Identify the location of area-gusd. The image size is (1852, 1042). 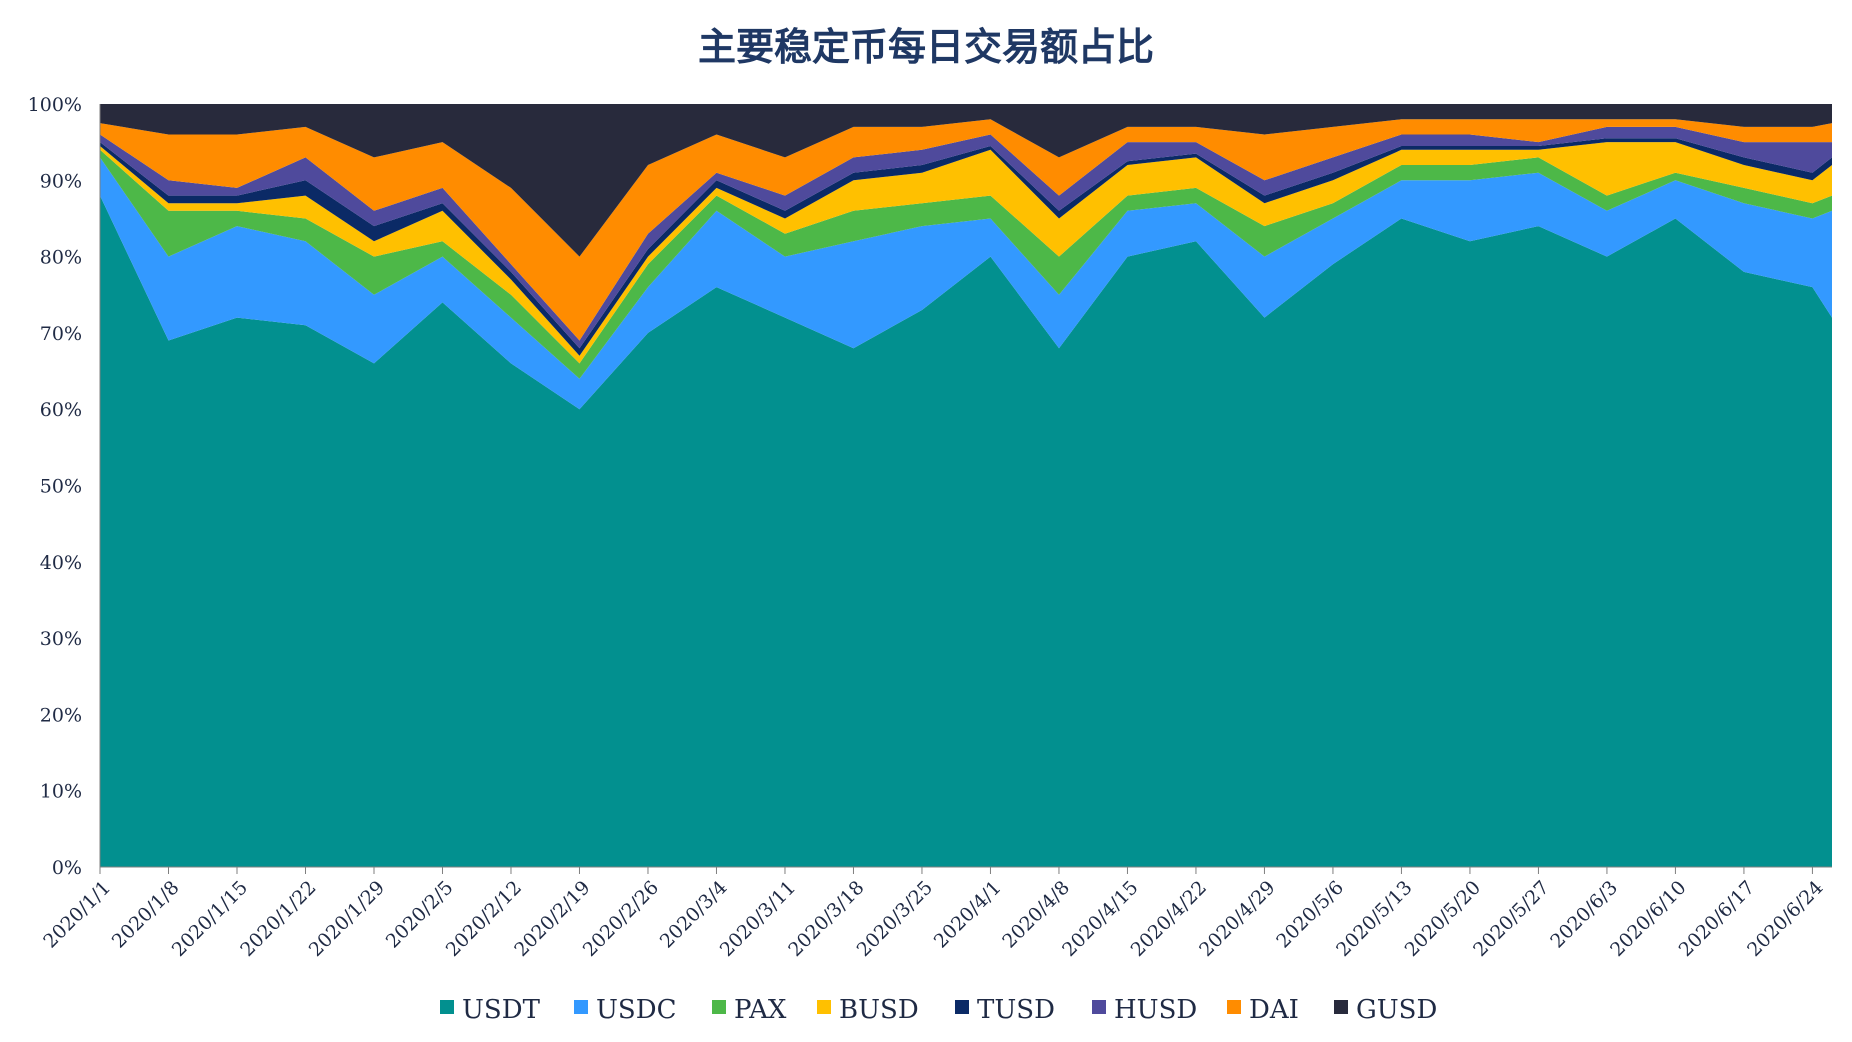
(966, 180).